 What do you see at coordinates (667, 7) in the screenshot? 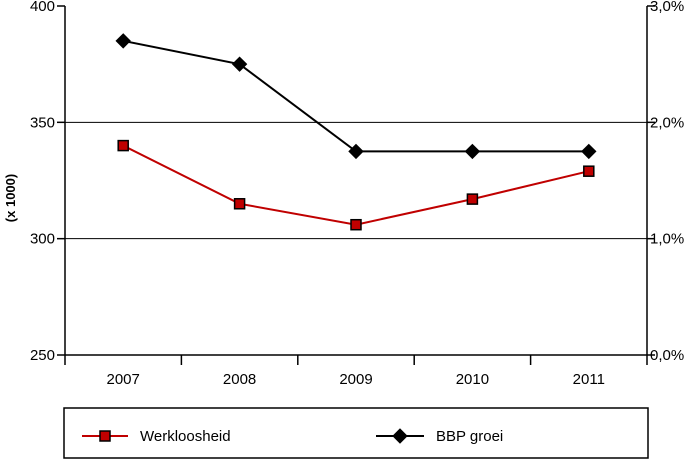
I see `right-tick-label: 3,0%` at bounding box center [667, 7].